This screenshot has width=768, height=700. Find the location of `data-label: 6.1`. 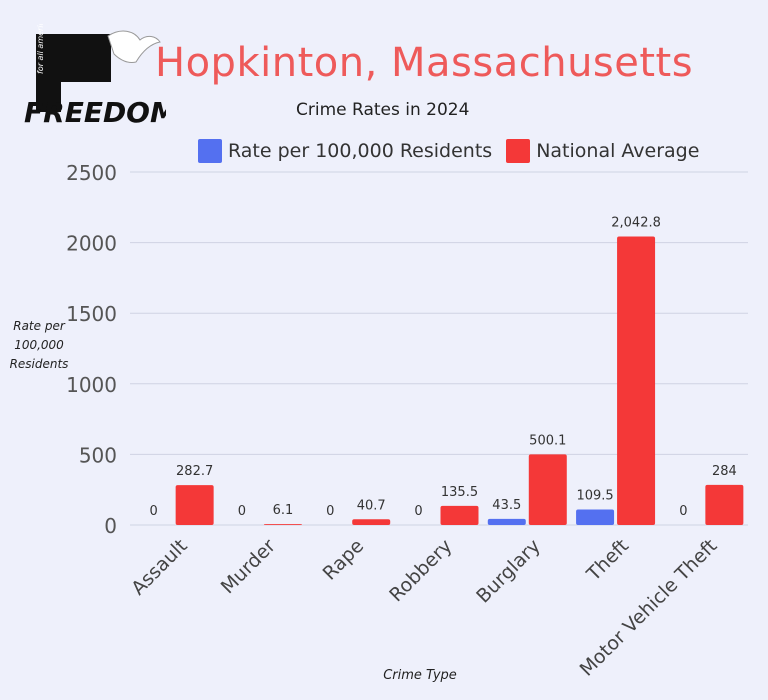

data-label: 6.1 is located at coordinates (283, 510).